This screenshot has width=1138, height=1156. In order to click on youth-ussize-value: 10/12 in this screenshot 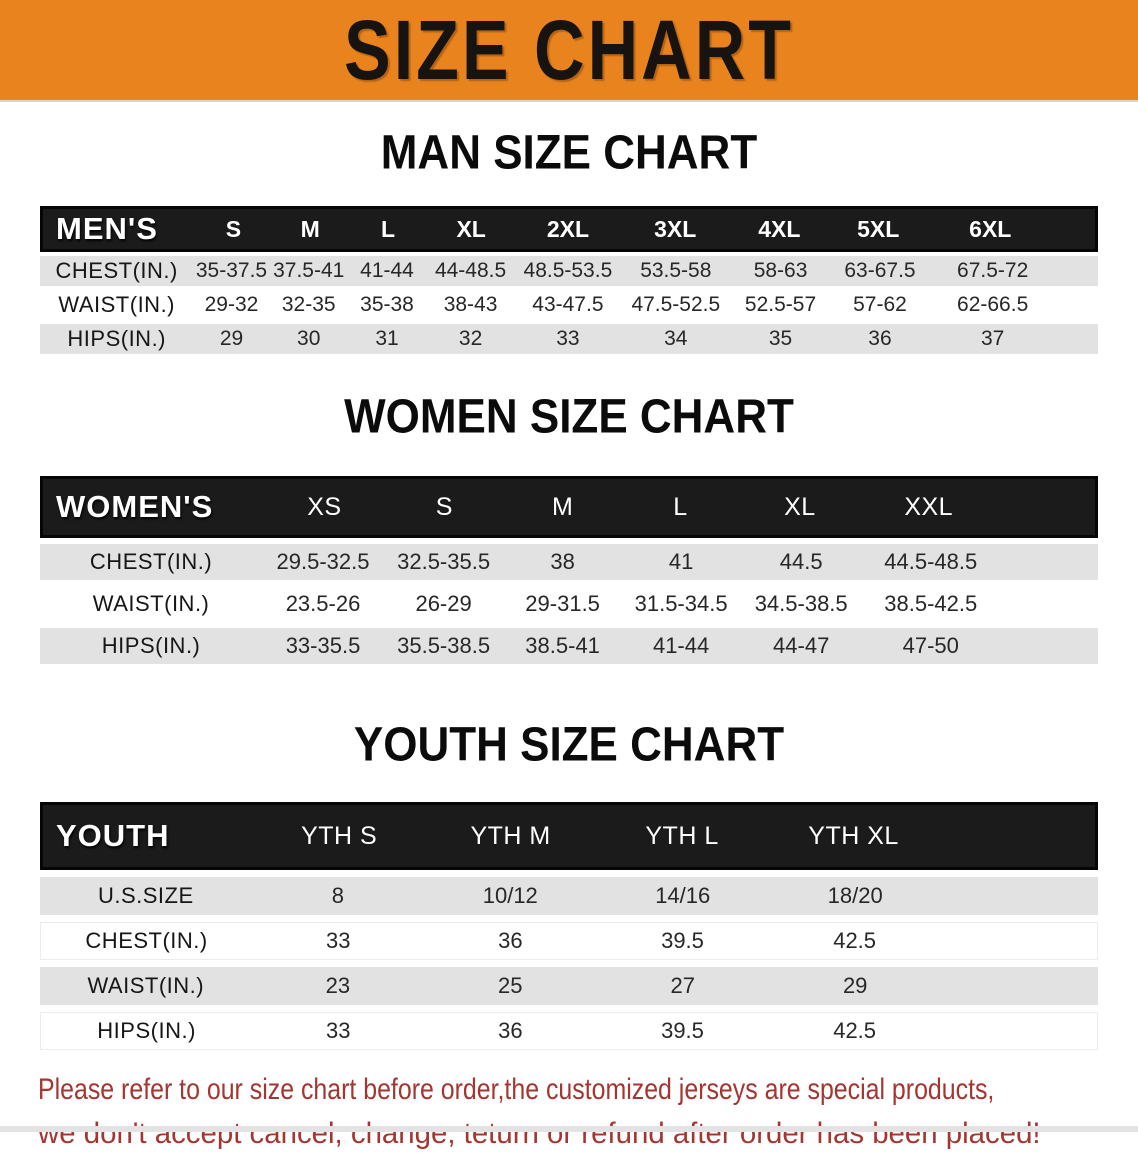, I will do `click(510, 895)`.